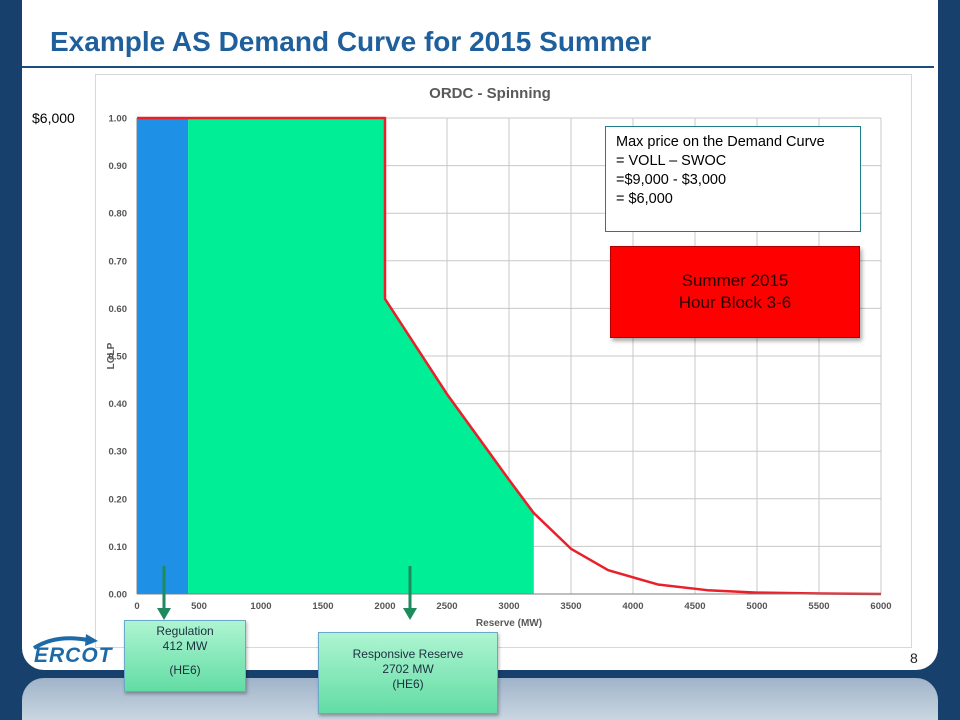 The height and width of the screenshot is (720, 960). I want to click on responsive-reserve-callout: Responsive Reserve 2702 MW (HE6), so click(408, 673).